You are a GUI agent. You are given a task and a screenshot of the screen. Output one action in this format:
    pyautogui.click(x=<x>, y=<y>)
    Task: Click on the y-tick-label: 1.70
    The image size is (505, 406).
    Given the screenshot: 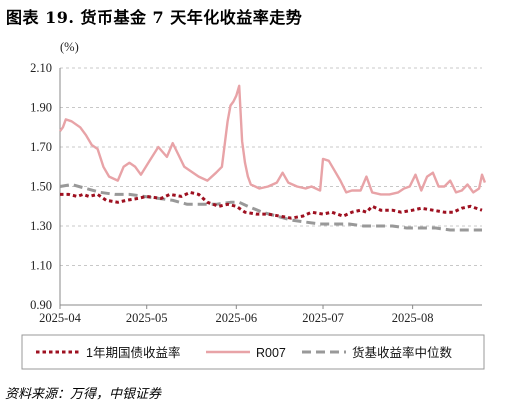 What is the action you would take?
    pyautogui.click(x=41, y=147)
    